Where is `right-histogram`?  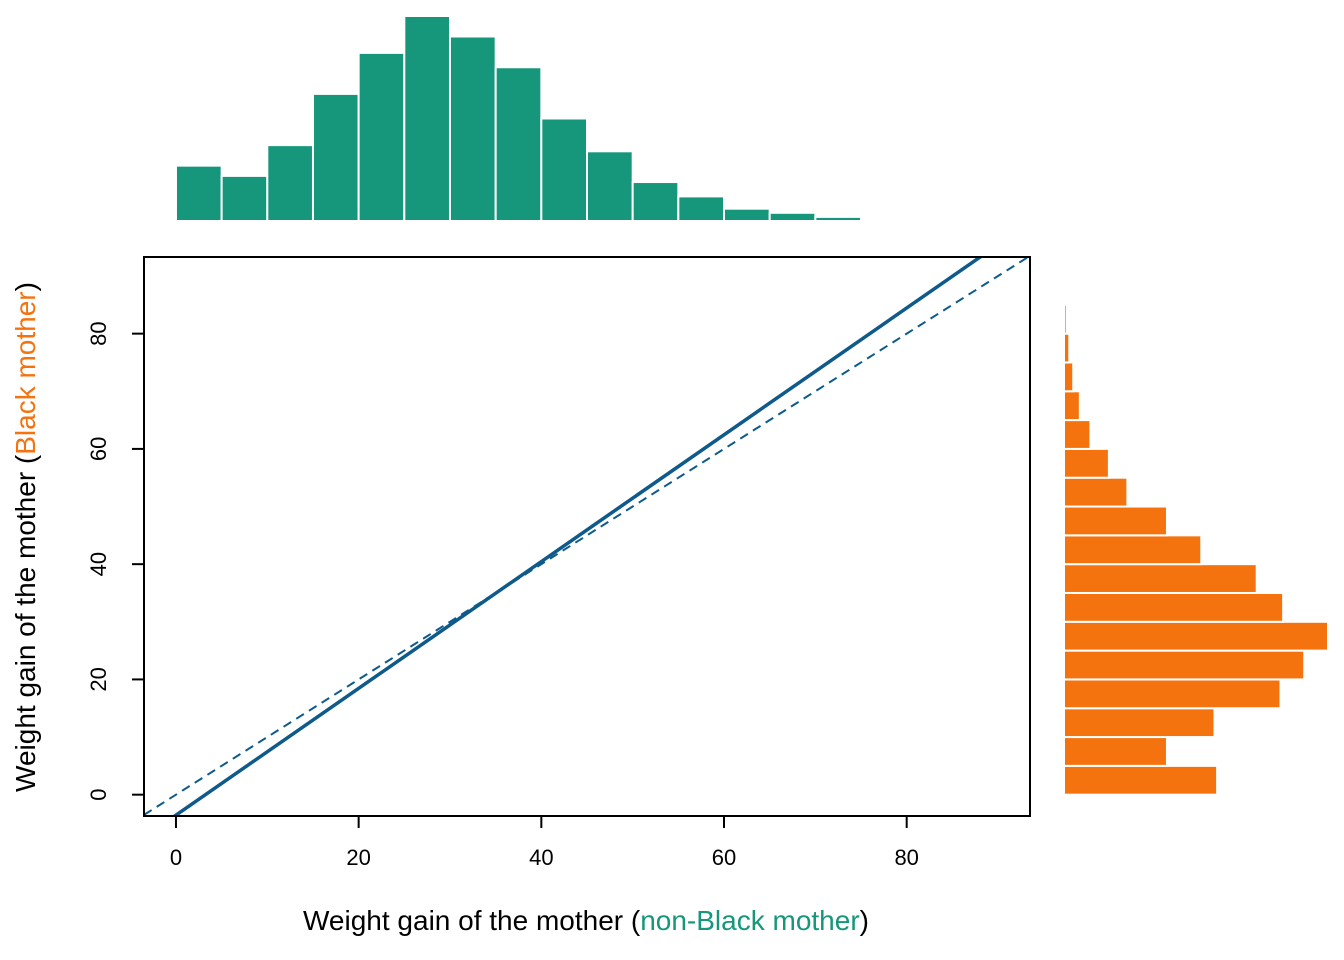 right-histogram is located at coordinates (1196, 535).